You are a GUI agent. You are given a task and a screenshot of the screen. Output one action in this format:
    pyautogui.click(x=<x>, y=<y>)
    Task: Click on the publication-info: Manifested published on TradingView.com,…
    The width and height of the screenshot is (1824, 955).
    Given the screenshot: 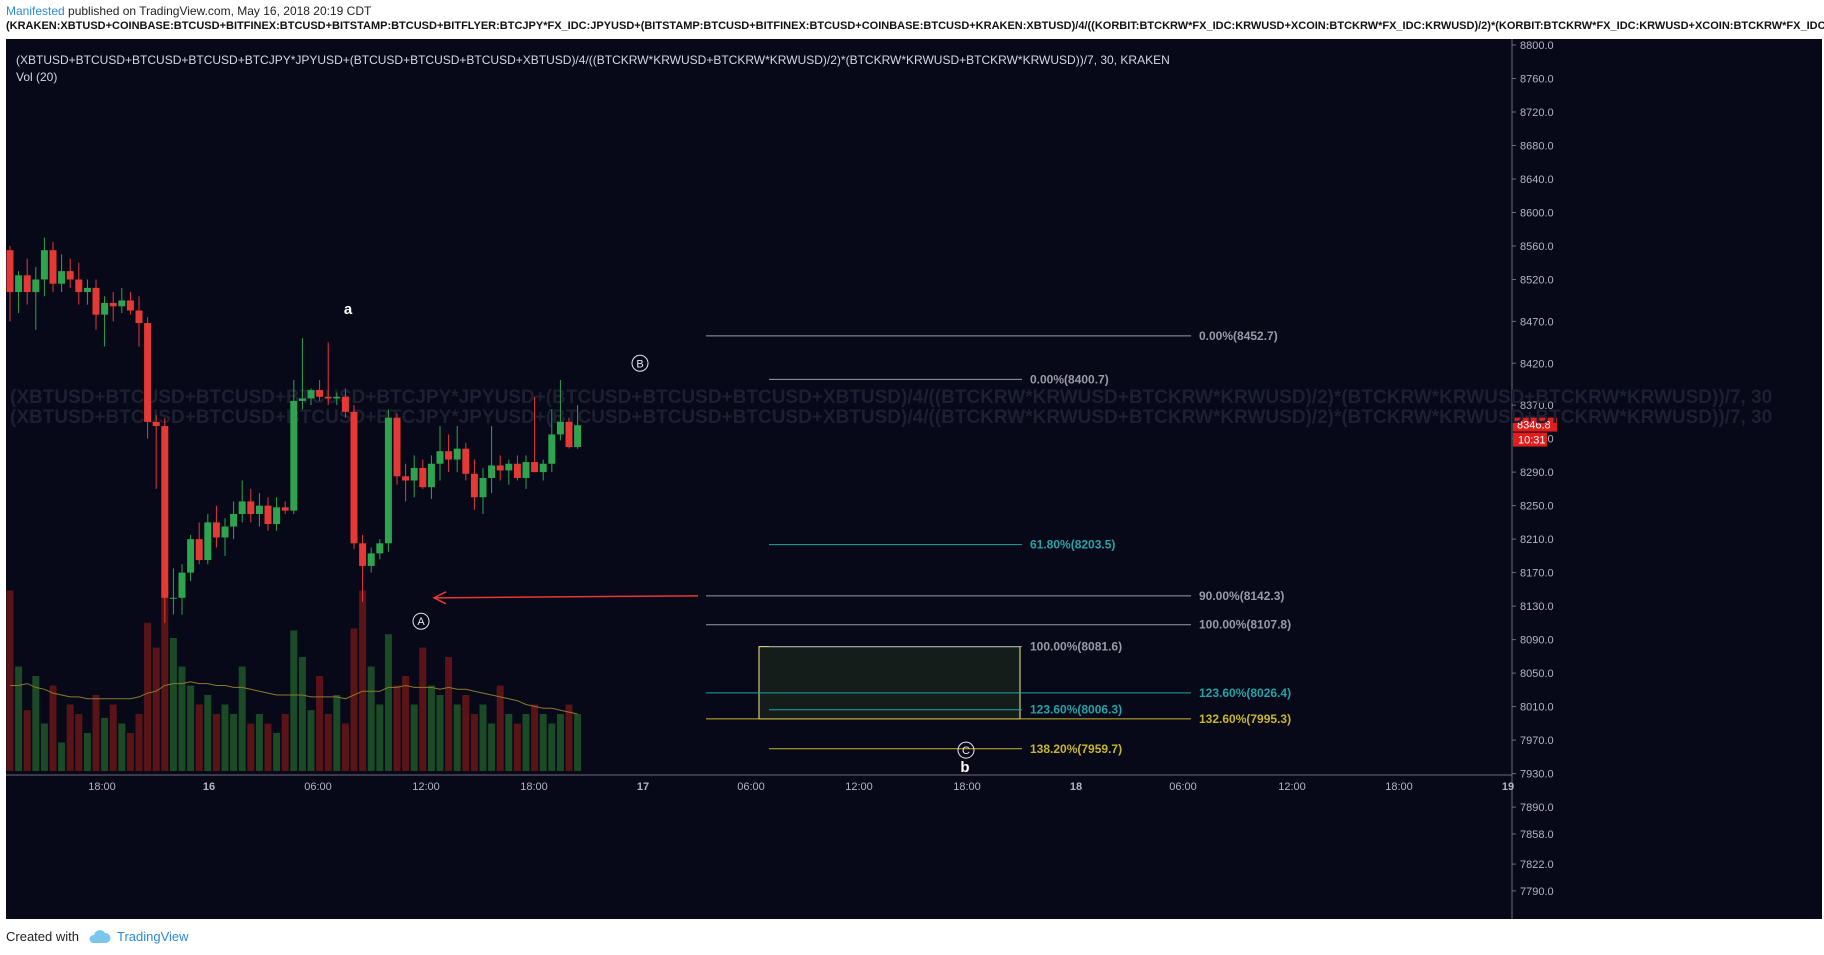 What is the action you would take?
    pyautogui.click(x=188, y=11)
    